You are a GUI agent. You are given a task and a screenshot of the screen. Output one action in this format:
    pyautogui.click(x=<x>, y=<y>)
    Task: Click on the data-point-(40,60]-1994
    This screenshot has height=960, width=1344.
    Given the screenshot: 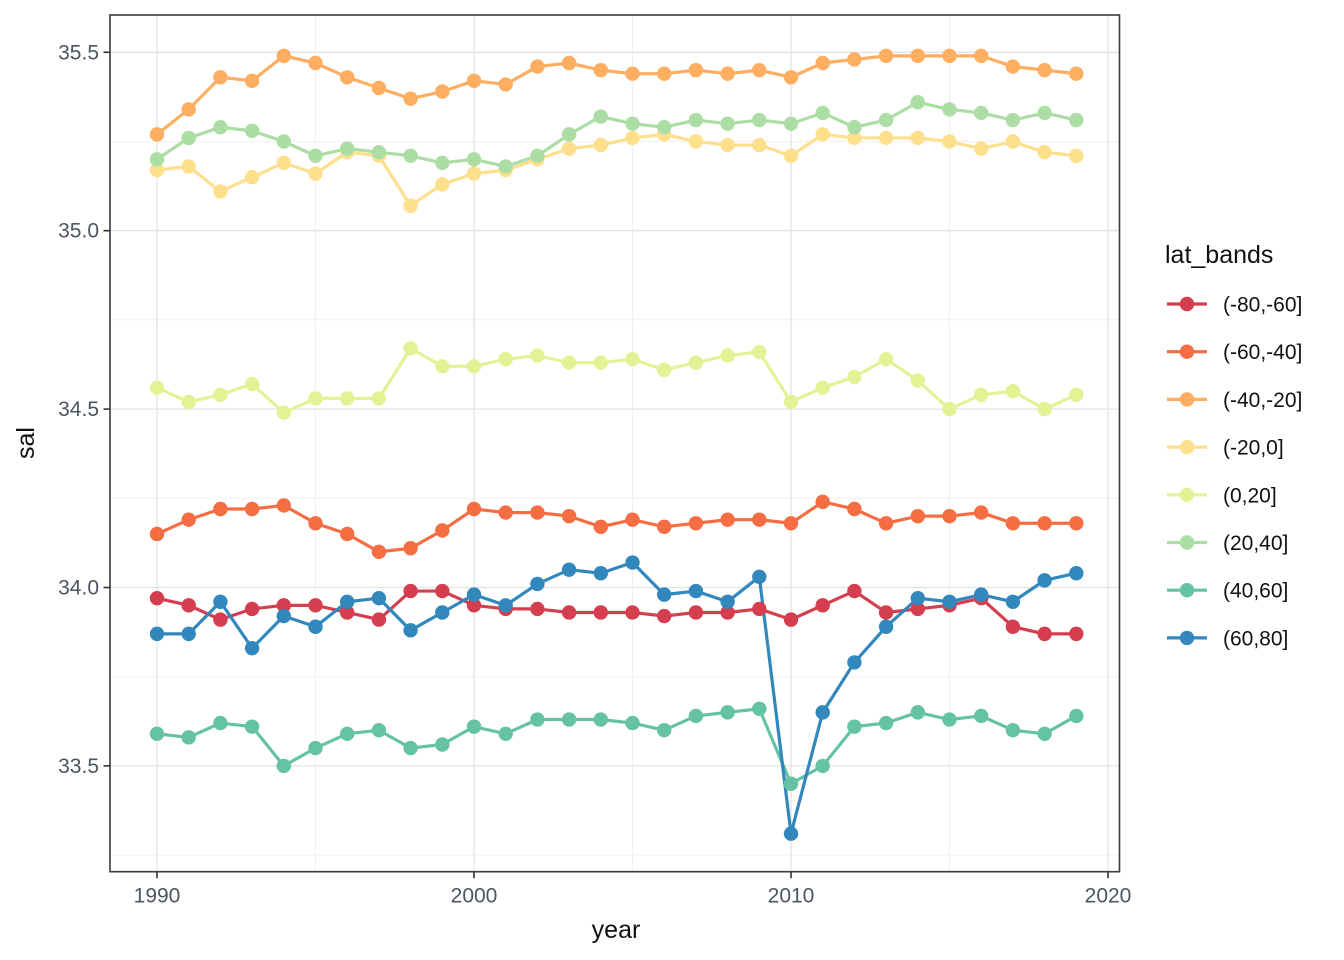 What is the action you would take?
    pyautogui.click(x=283, y=766)
    